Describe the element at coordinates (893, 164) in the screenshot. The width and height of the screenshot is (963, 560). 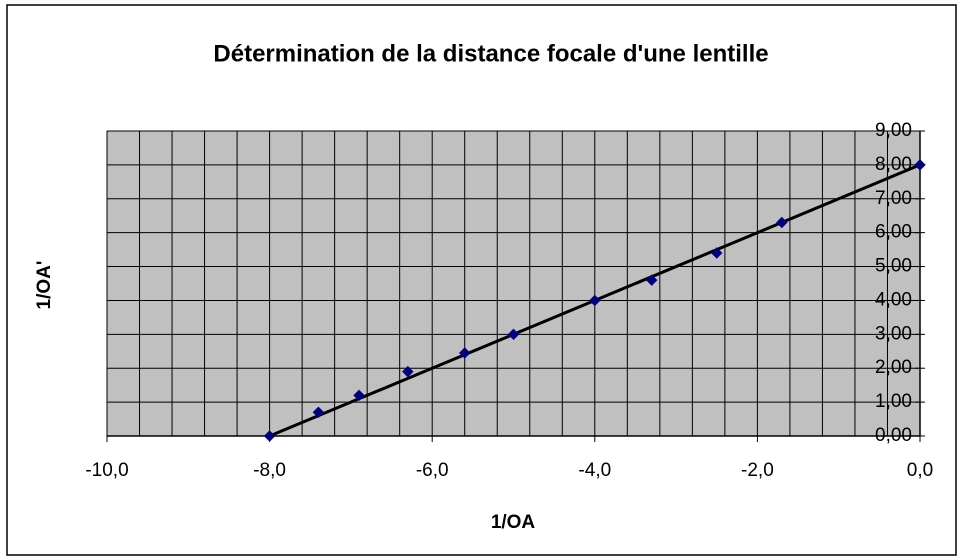
I see `y-tick-label: 8,00` at that location.